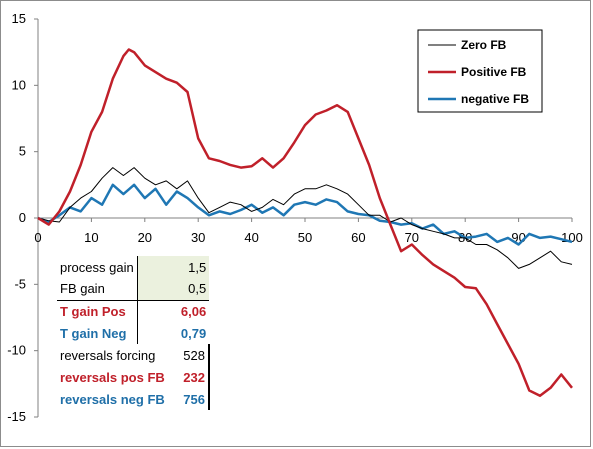 This screenshot has width=593, height=449. What do you see at coordinates (112, 377) in the screenshot?
I see `reversal-label: reversals pos FB` at bounding box center [112, 377].